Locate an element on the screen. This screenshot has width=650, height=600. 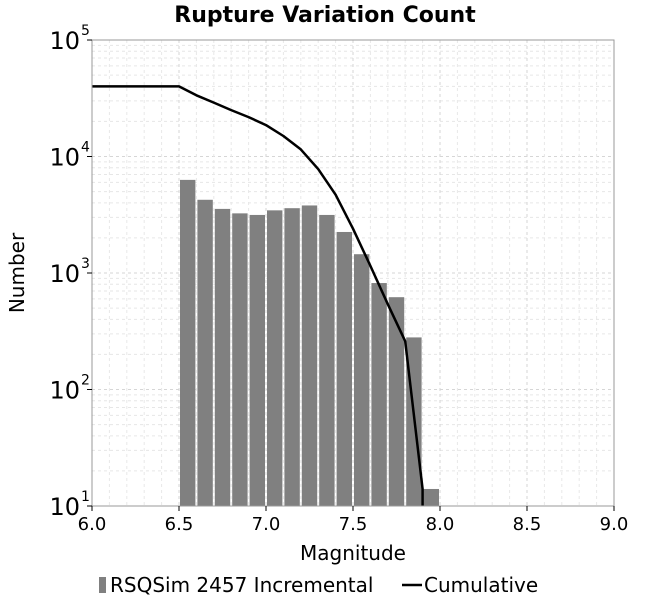
y-tick-exponent: 1 is located at coordinates (85, 497).